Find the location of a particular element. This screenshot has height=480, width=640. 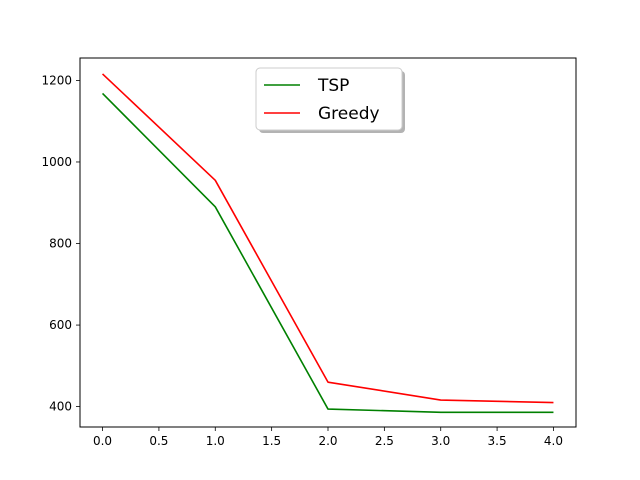

y-tick-label: 600 is located at coordinates (60, 325).